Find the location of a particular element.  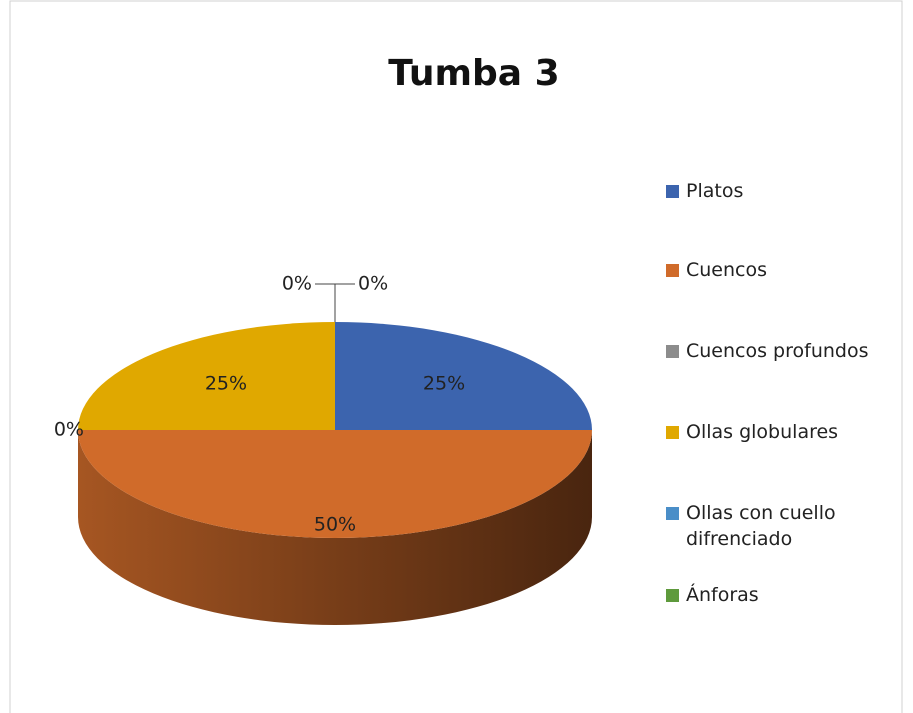

legend-item: Ollas globulares is located at coordinates (786, 432).